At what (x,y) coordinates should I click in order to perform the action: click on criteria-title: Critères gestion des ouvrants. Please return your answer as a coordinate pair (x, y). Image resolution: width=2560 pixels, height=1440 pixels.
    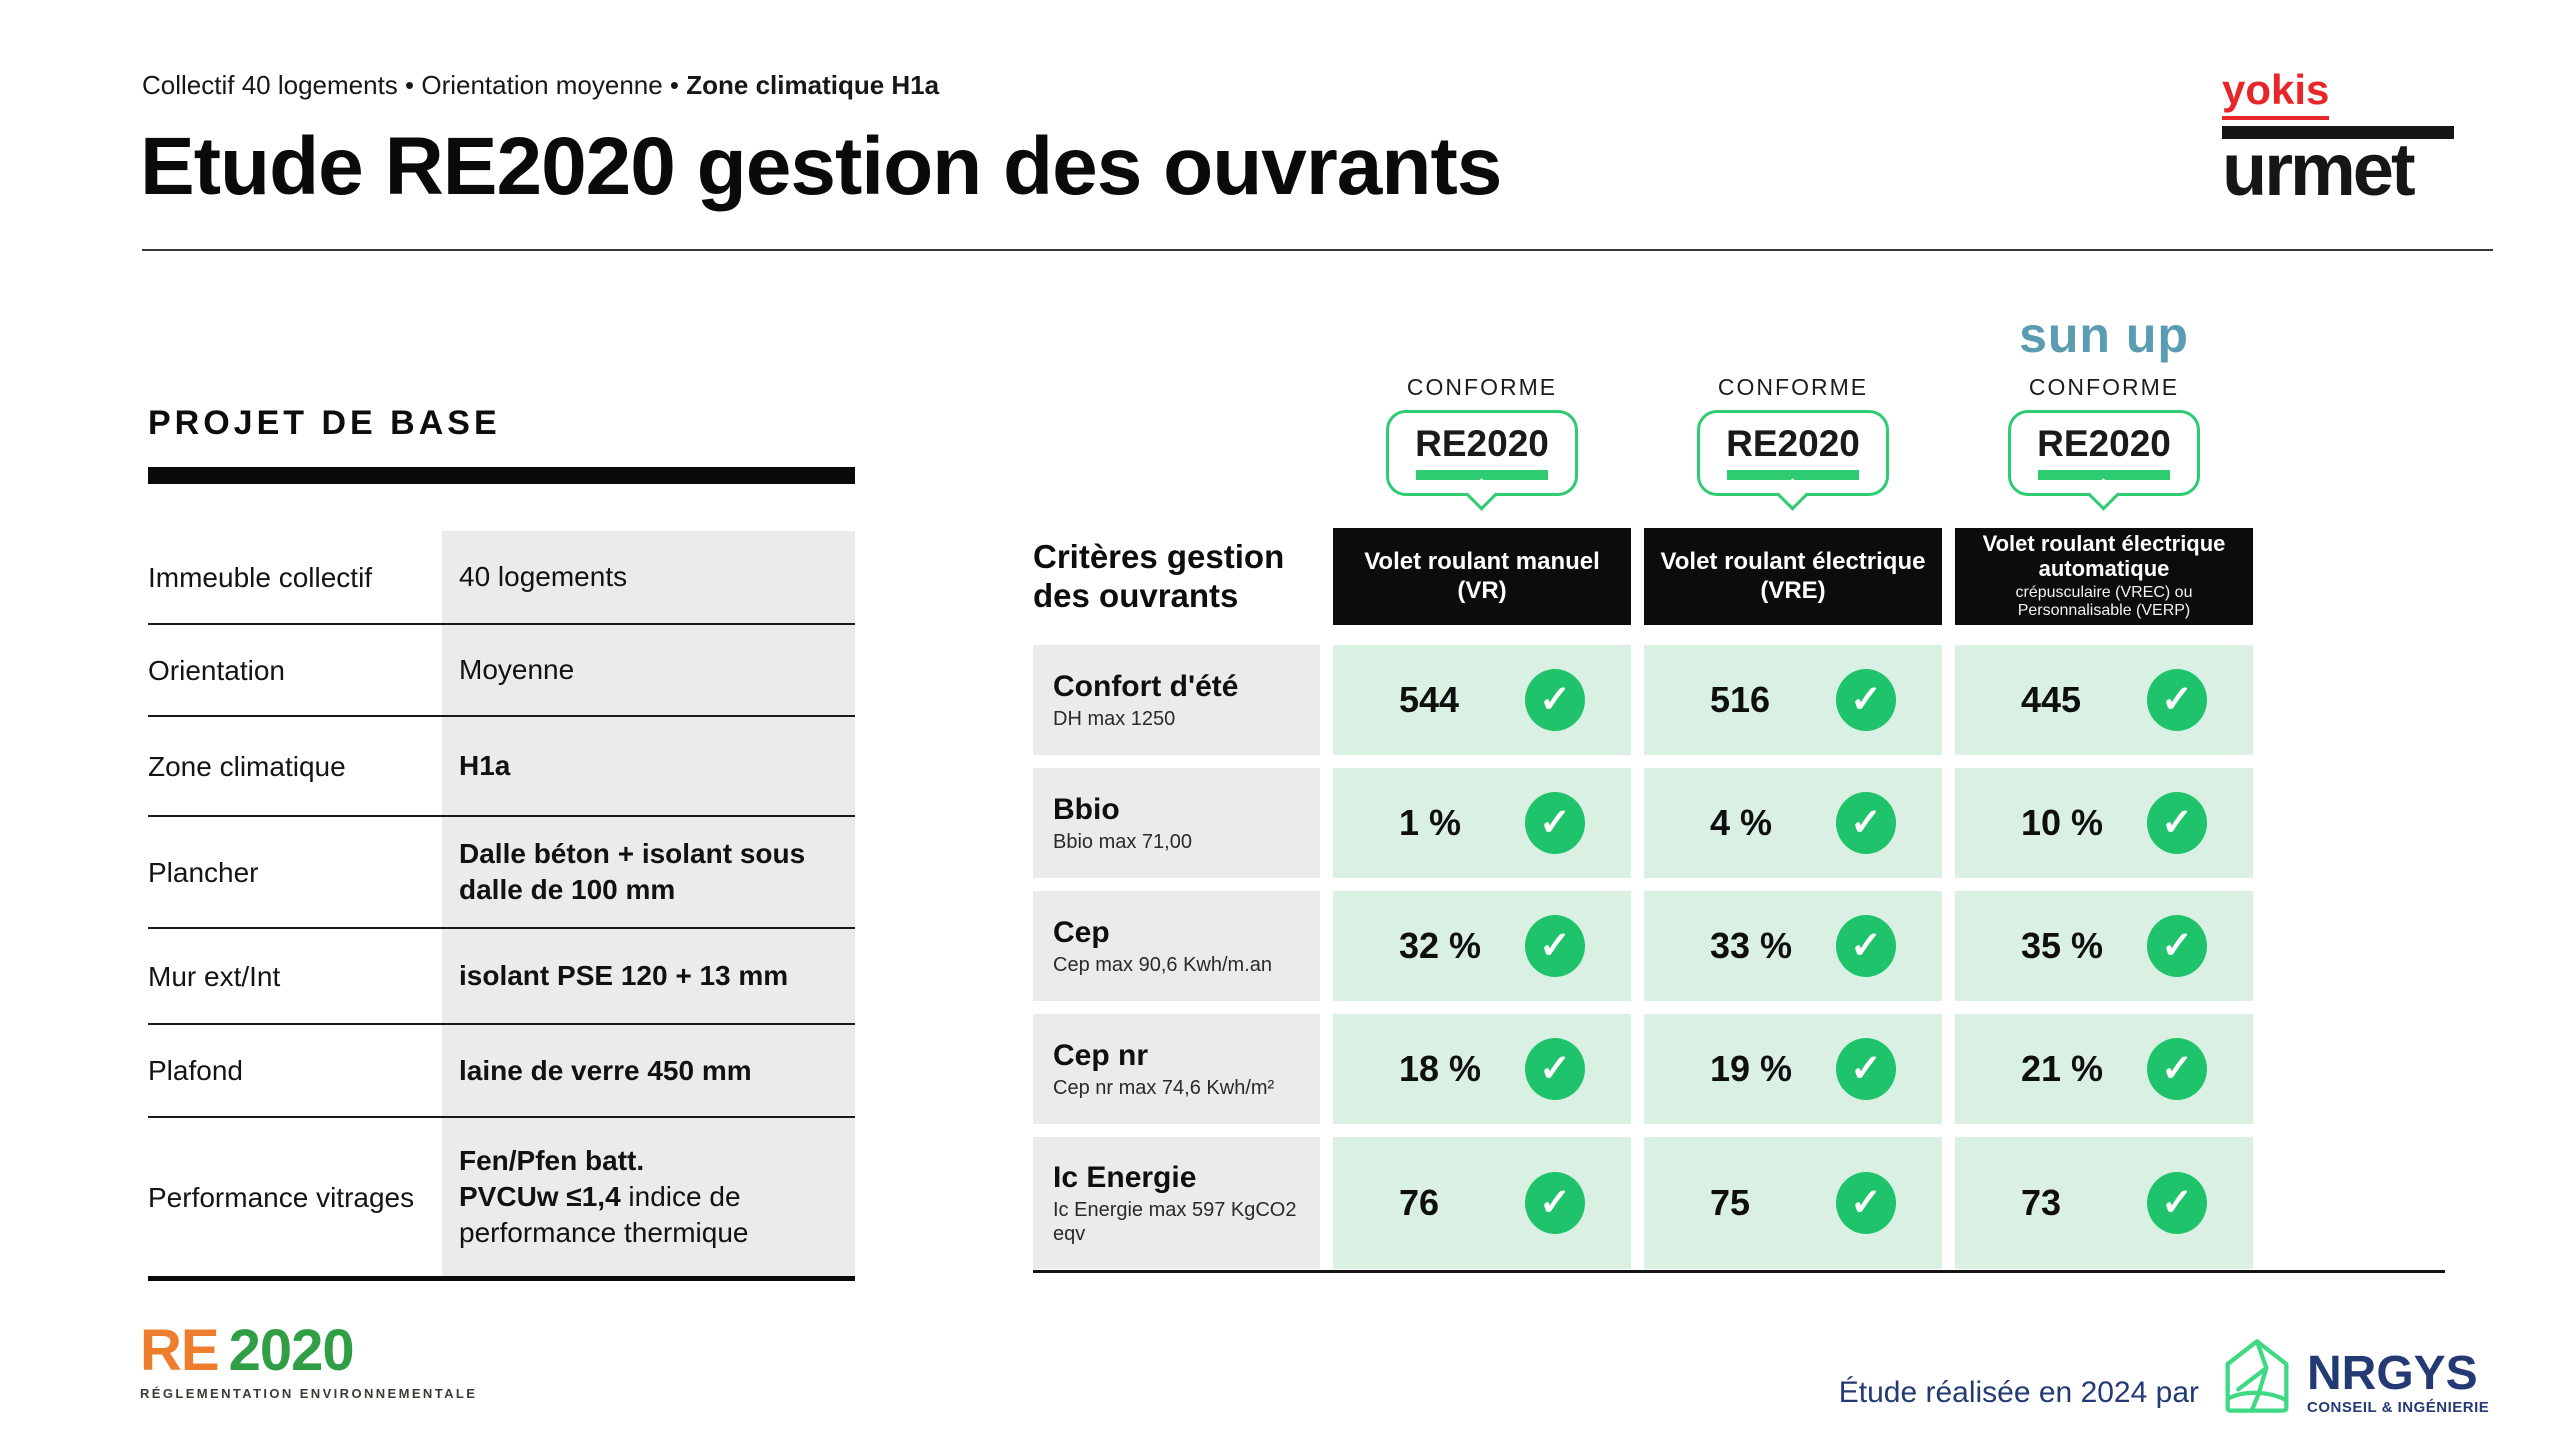
    Looking at the image, I should click on (1159, 575).